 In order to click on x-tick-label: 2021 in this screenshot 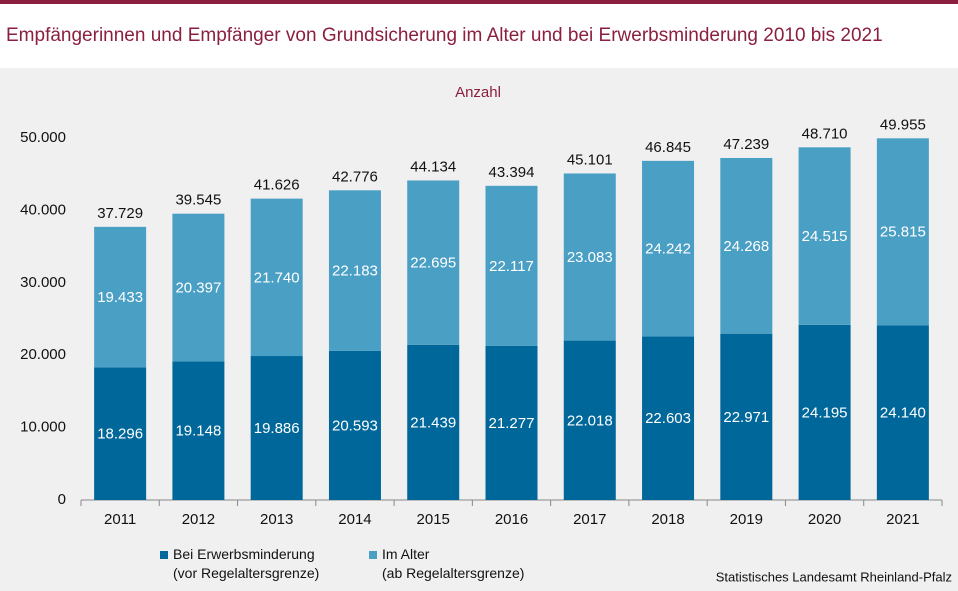, I will do `click(902, 519)`.